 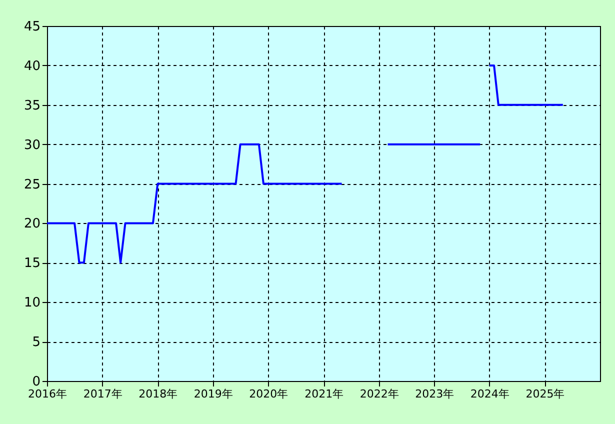 What do you see at coordinates (32, 145) in the screenshot?
I see `y-tick-label: 30` at bounding box center [32, 145].